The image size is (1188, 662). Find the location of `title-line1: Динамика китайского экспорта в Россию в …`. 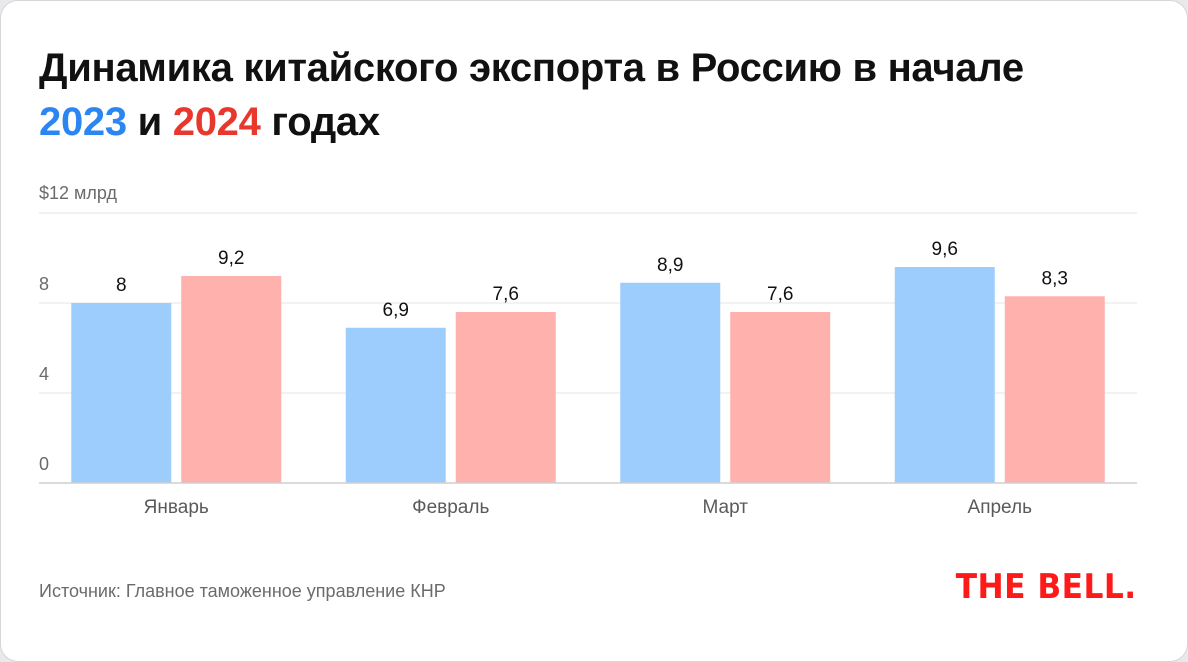

title-line1: Динамика китайского экспорта в Россию в … is located at coordinates (531, 68).